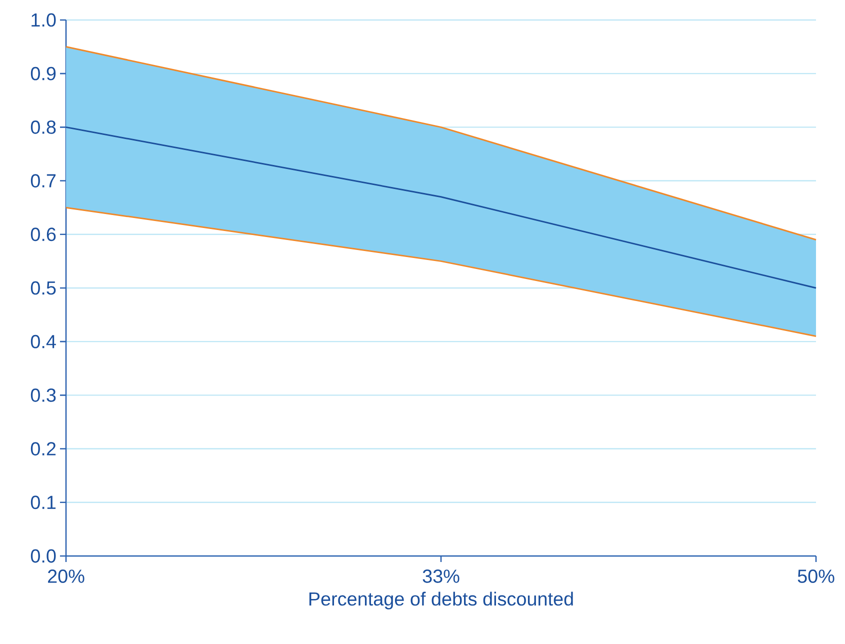  I want to click on x-tick-label: 50%, so click(816, 576).